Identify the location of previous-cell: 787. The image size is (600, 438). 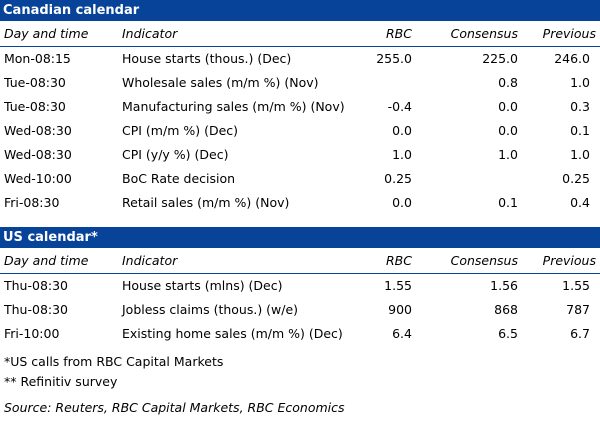
(578, 309).